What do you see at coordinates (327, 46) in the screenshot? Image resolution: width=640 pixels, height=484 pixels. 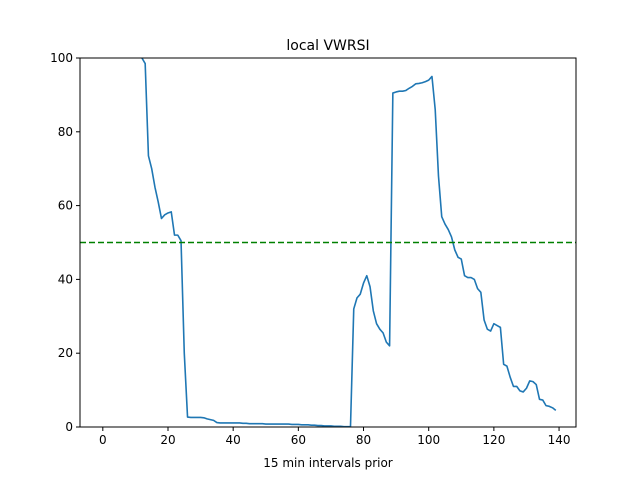 I see `chart-title: local VWRSI` at bounding box center [327, 46].